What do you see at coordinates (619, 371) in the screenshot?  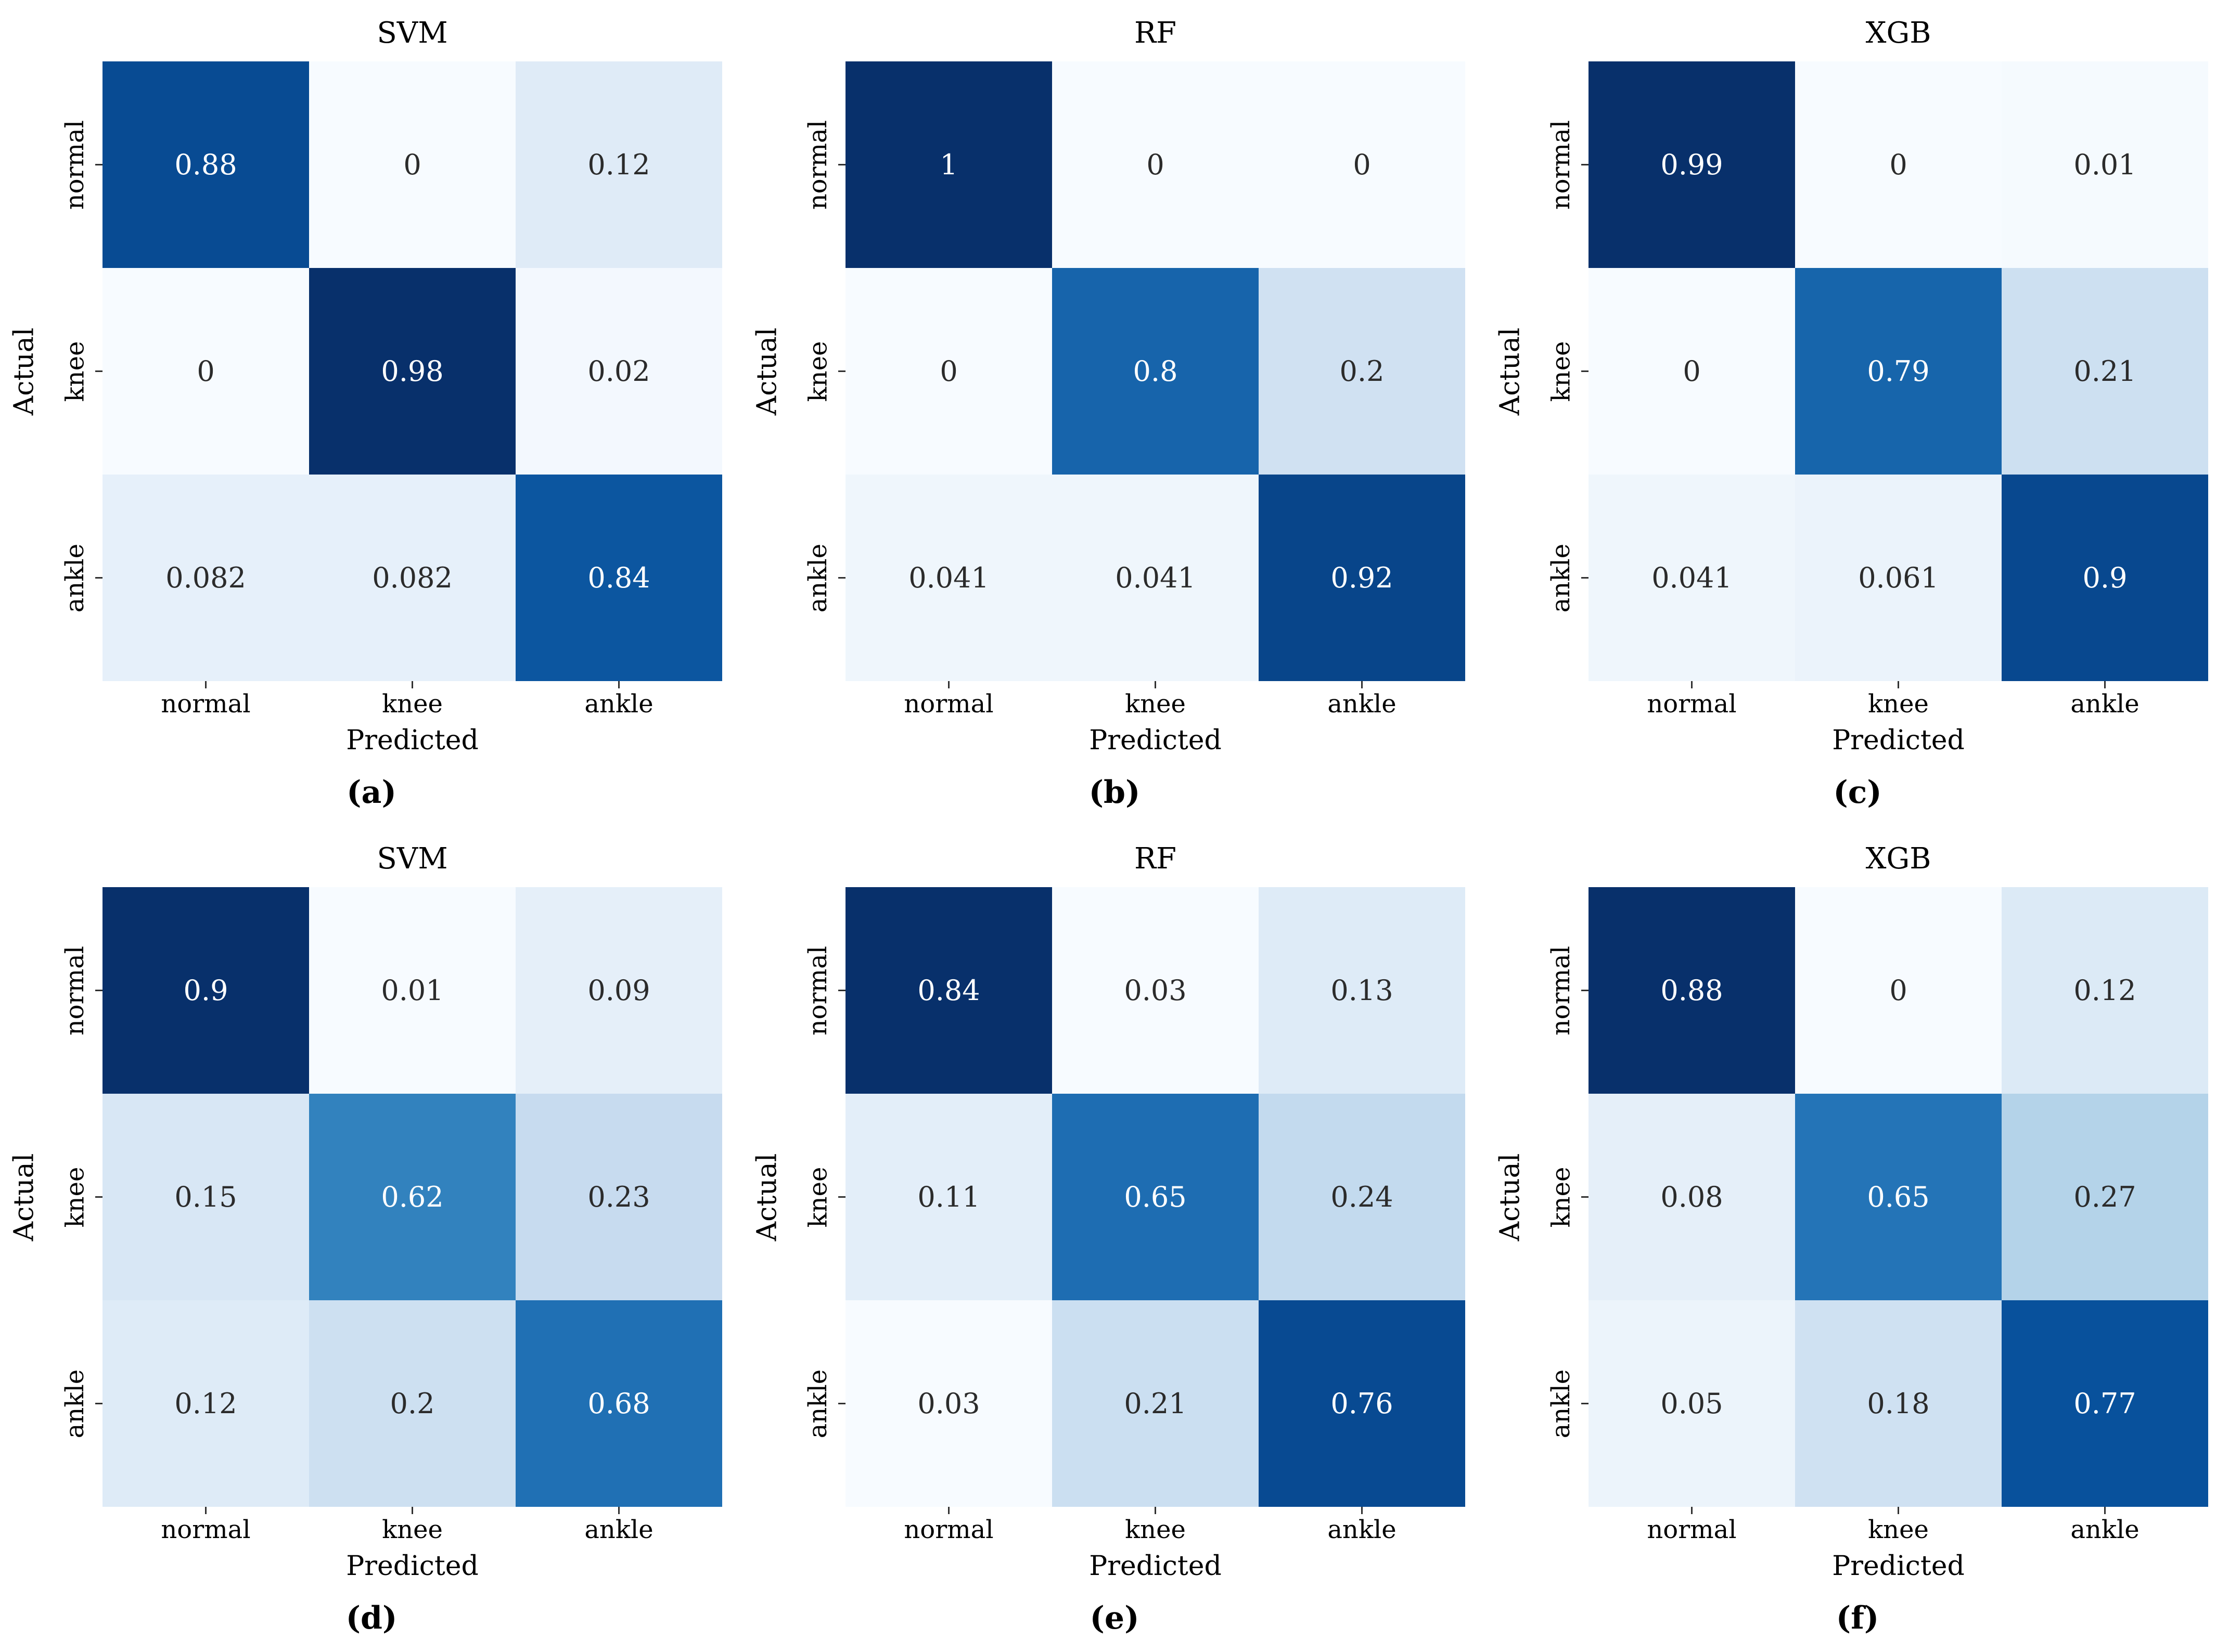 I see `heatmap-cell: 0.02` at bounding box center [619, 371].